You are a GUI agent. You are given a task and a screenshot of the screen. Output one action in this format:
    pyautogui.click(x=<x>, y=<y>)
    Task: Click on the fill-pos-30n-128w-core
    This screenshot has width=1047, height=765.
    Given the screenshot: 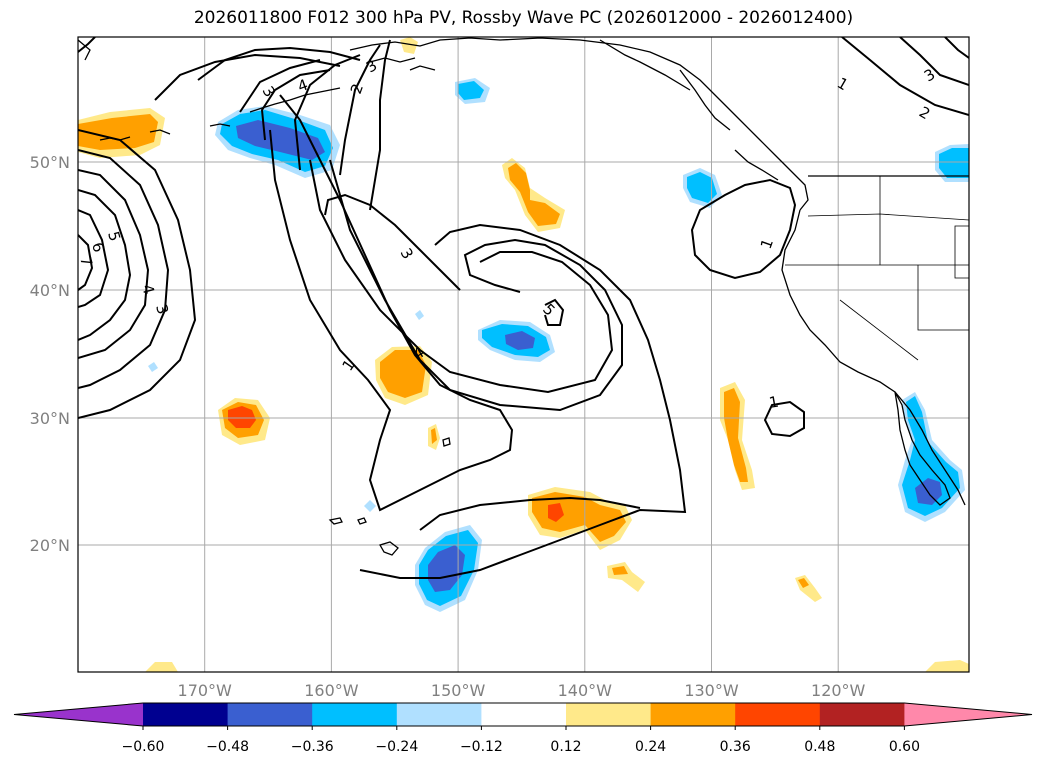 What is the action you would take?
    pyautogui.click(x=736, y=435)
    